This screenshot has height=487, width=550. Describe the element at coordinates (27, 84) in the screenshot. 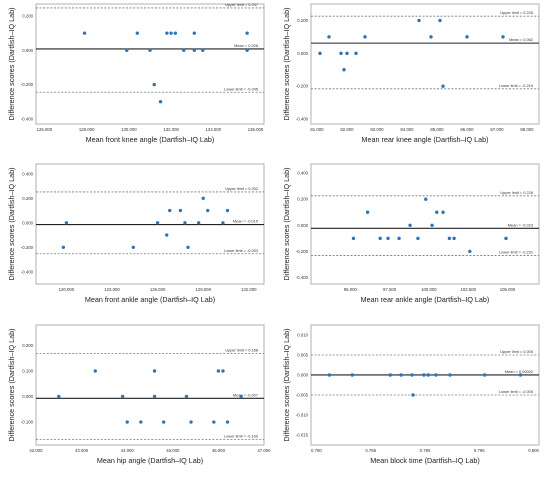

I see `y-tick-label: -0.200` at that location.